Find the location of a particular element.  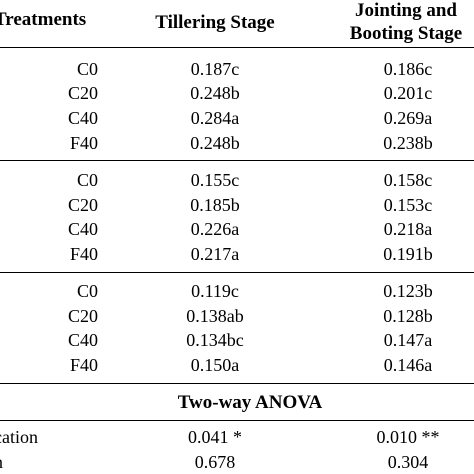

row-jointing: 0.158c is located at coordinates (408, 180).